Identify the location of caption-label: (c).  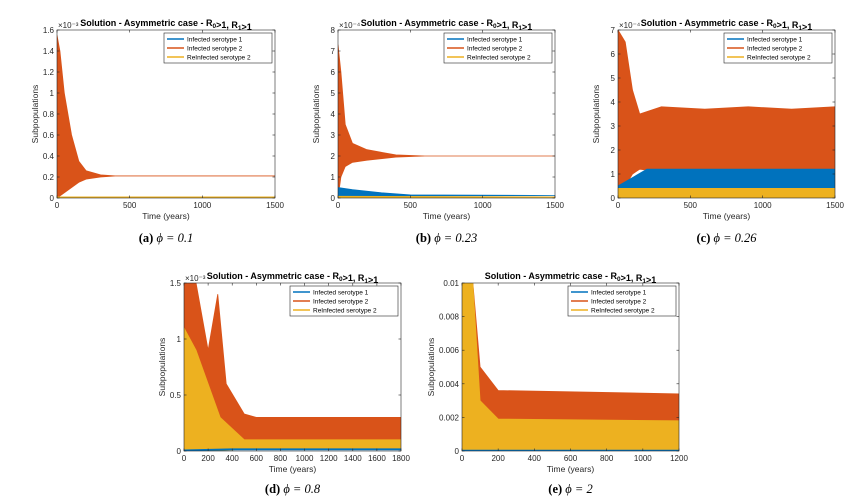
(704, 238).